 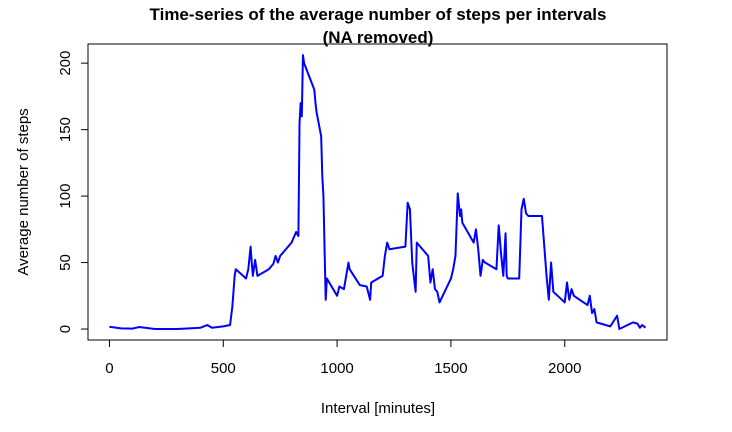 What do you see at coordinates (65, 262) in the screenshot?
I see `y-tick-label: 50` at bounding box center [65, 262].